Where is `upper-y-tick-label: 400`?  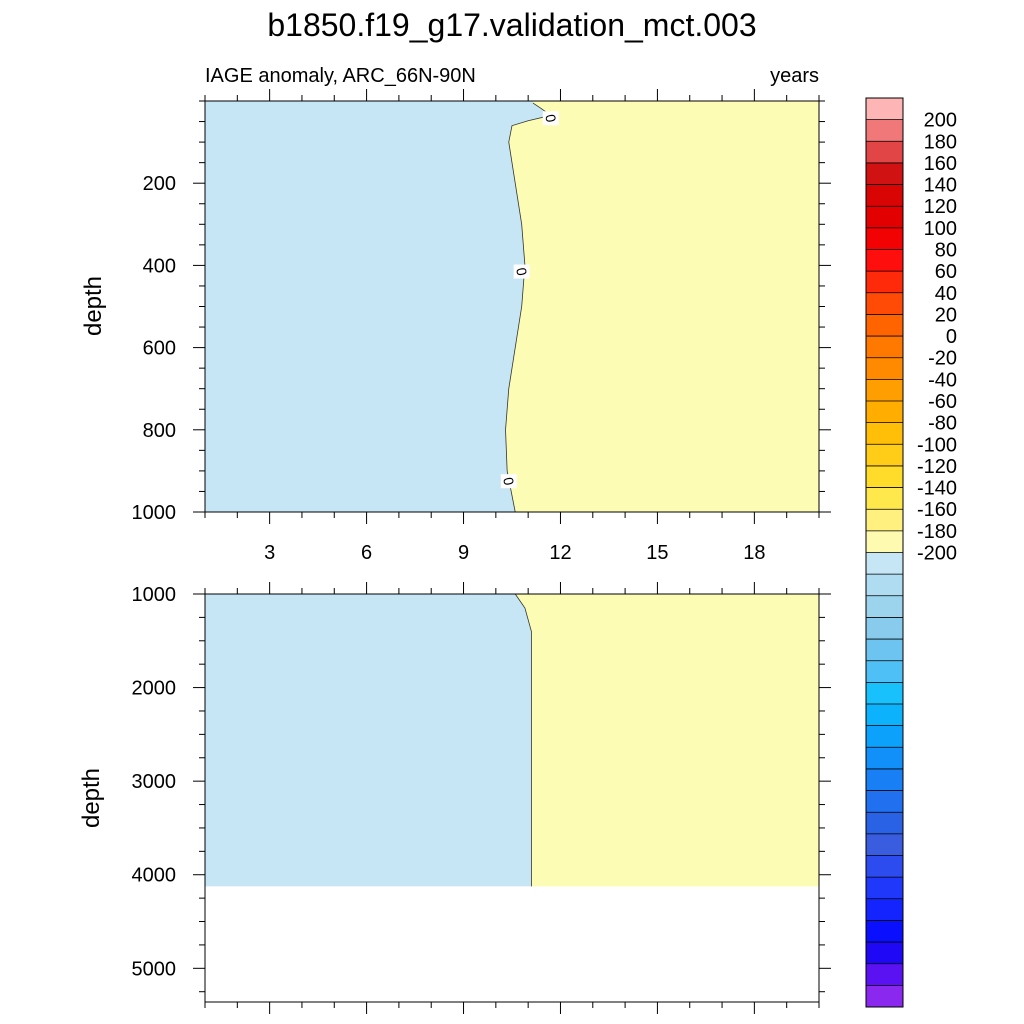 upper-y-tick-label: 400 is located at coordinates (159, 266).